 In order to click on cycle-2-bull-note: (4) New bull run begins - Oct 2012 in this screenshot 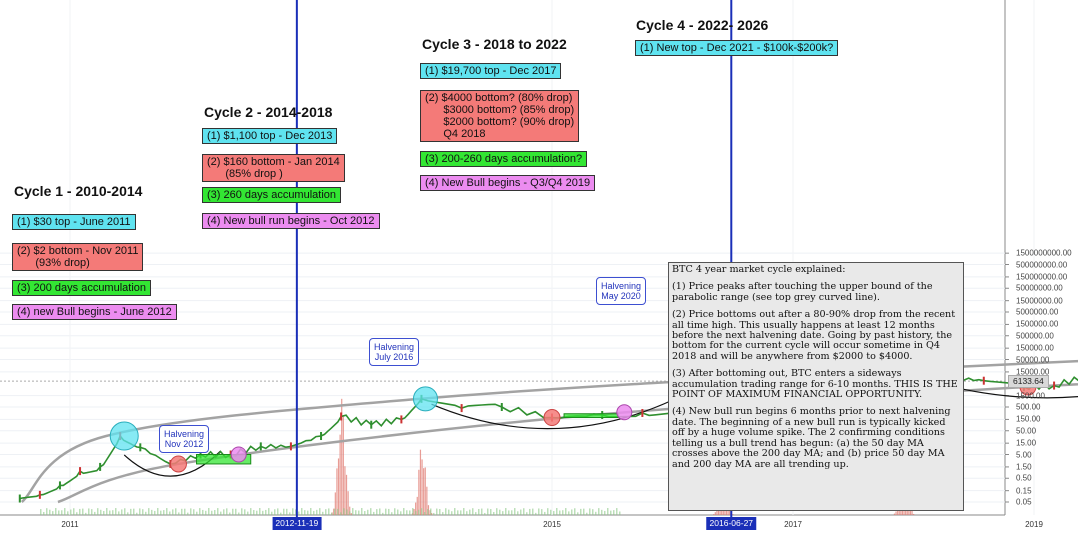, I will do `click(291, 221)`.